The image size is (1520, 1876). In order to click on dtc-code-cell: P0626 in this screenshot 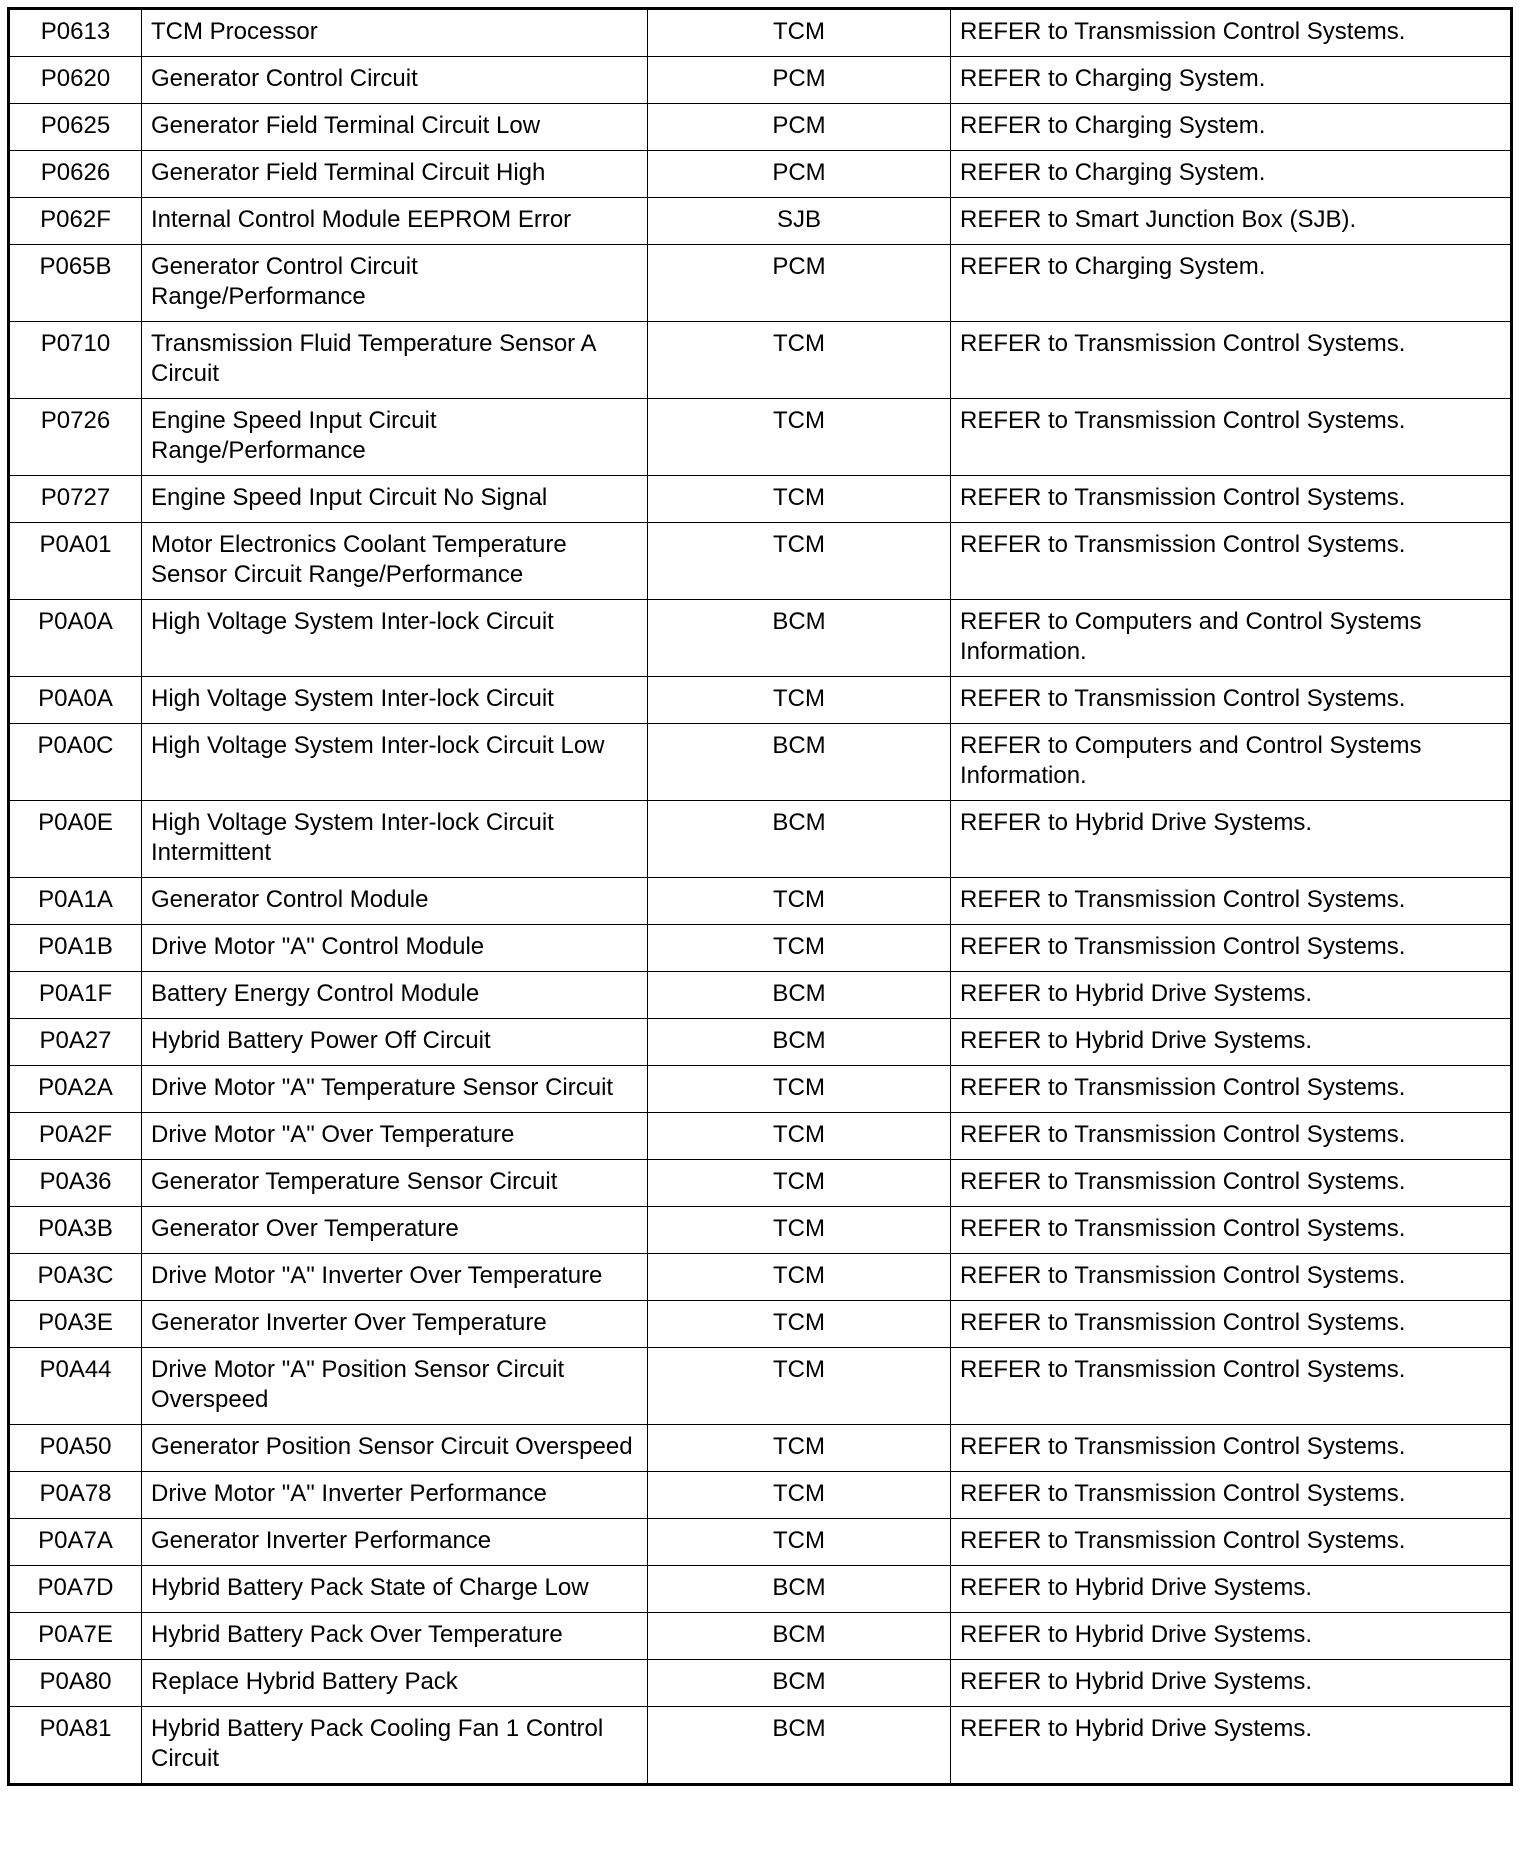, I will do `click(75, 174)`.